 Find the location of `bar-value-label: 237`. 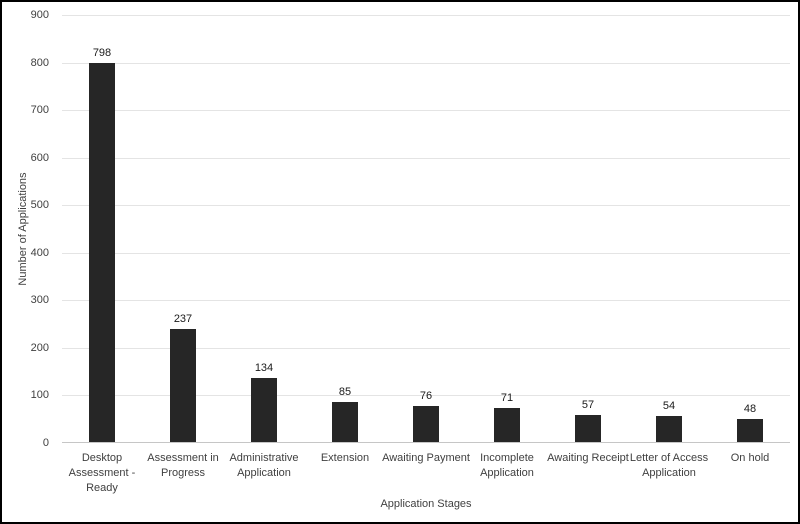

bar-value-label: 237 is located at coordinates (183, 319).